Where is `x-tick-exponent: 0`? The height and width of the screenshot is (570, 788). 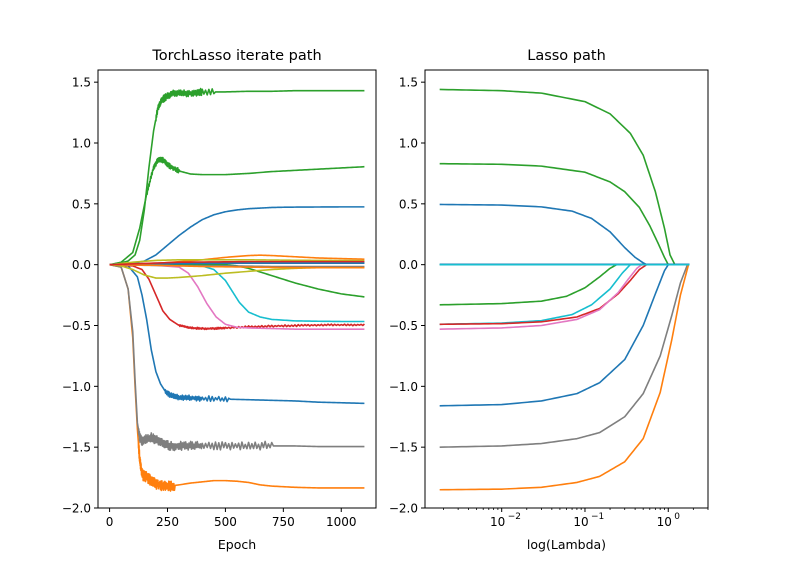
x-tick-exponent: 0 is located at coordinates (677, 517).